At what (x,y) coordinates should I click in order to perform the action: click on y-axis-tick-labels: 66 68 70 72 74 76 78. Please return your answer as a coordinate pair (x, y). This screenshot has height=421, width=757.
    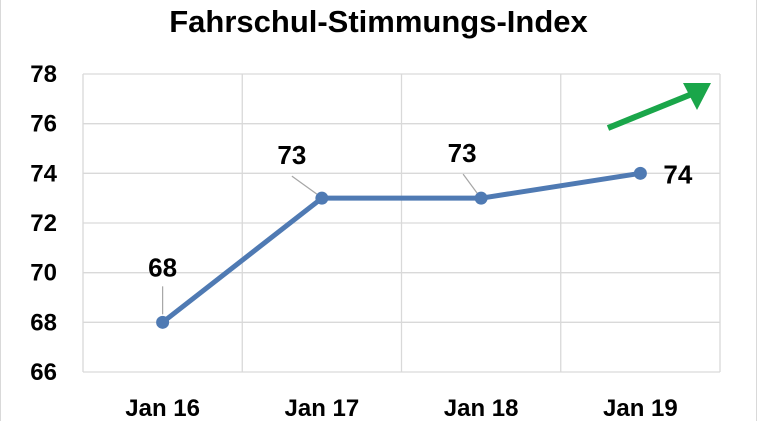
    Looking at the image, I should click on (43, 223).